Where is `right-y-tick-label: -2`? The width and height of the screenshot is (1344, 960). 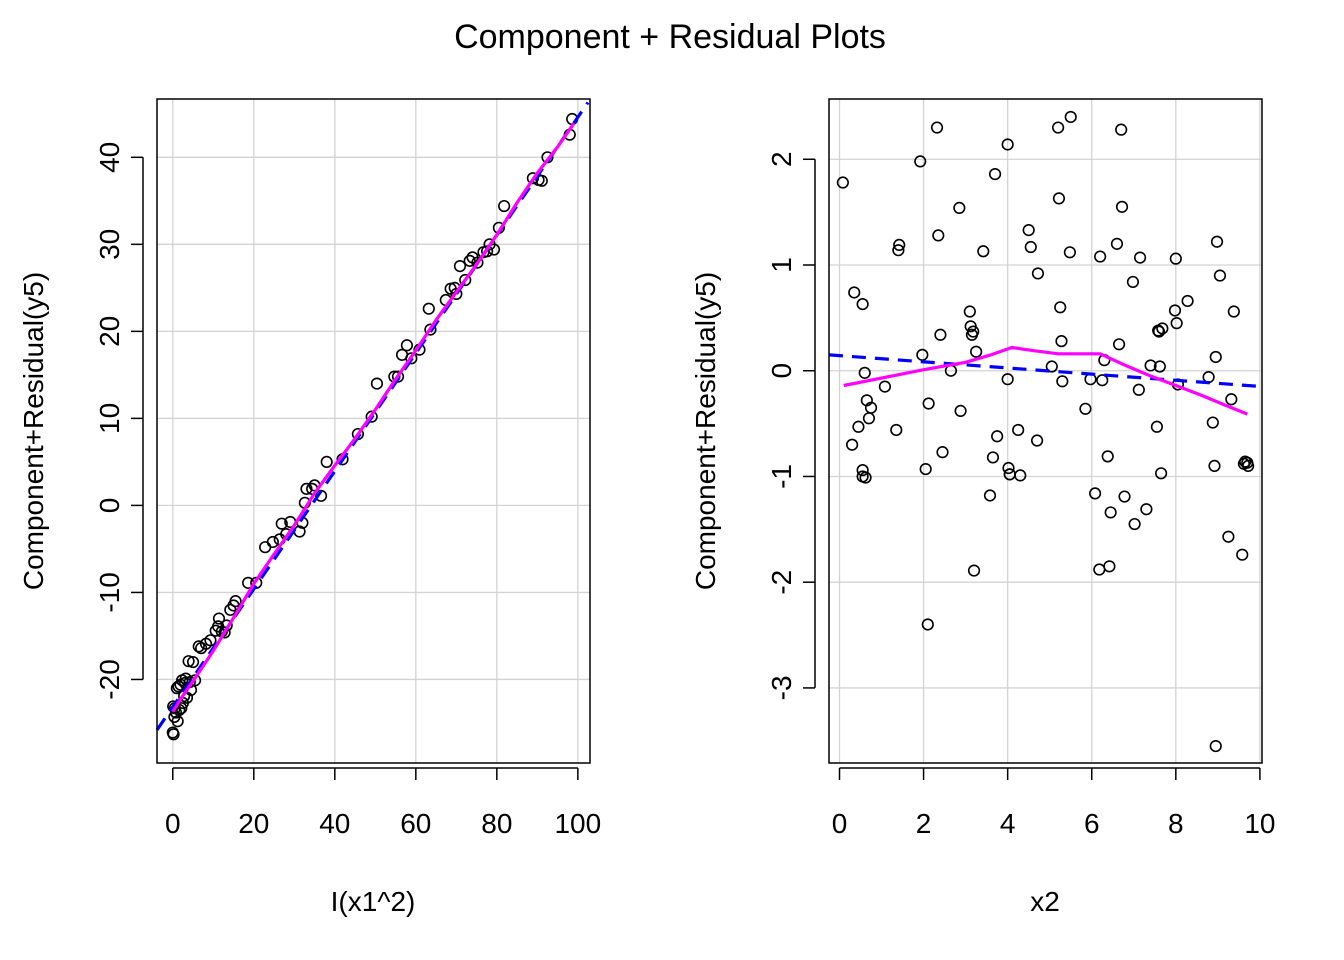
right-y-tick-label: -2 is located at coordinates (781, 582).